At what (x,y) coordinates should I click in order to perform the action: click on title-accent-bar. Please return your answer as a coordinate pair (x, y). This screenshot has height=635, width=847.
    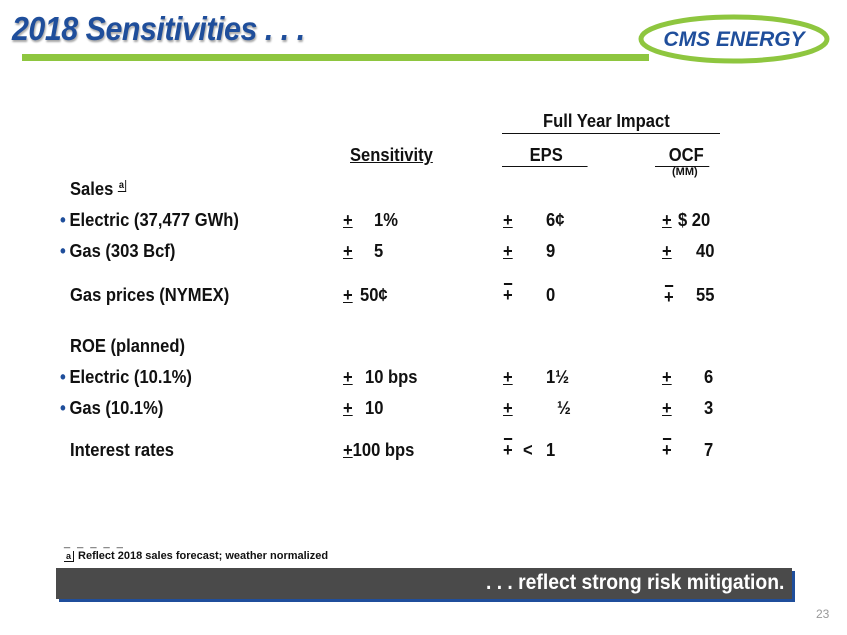
    Looking at the image, I should click on (335, 57).